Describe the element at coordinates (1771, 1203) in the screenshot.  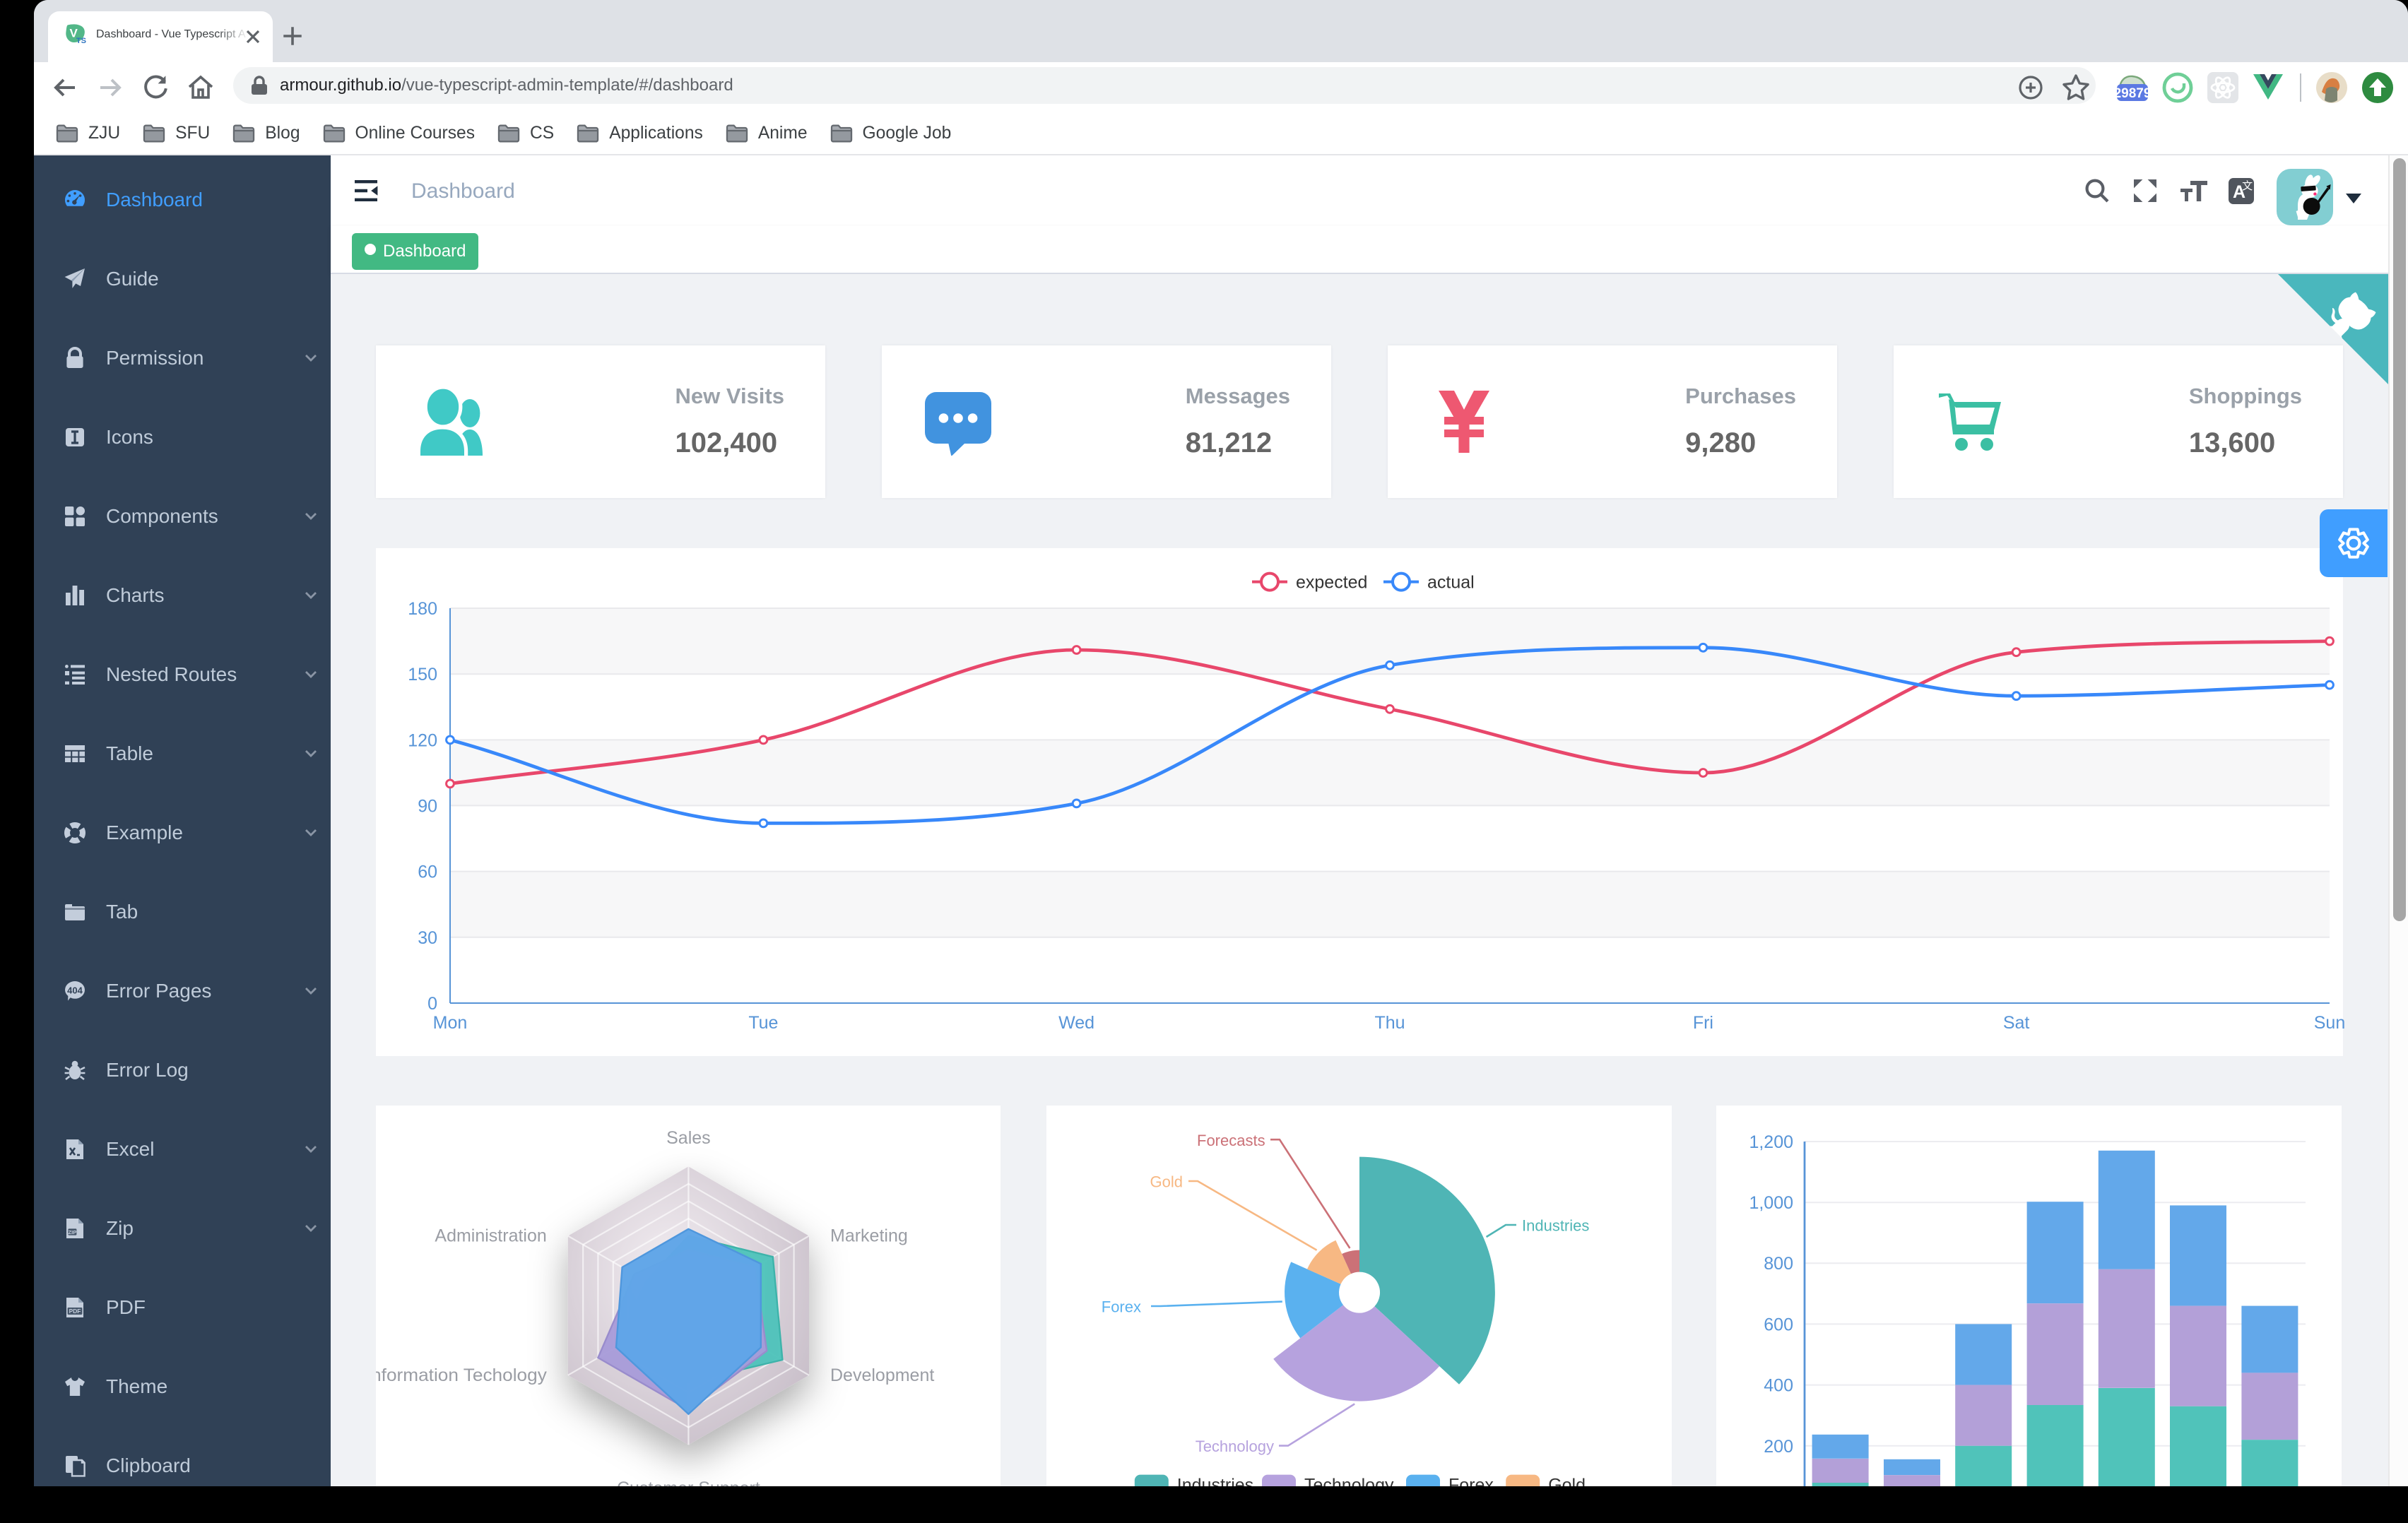
I see `svg-text: 1,000` at that location.